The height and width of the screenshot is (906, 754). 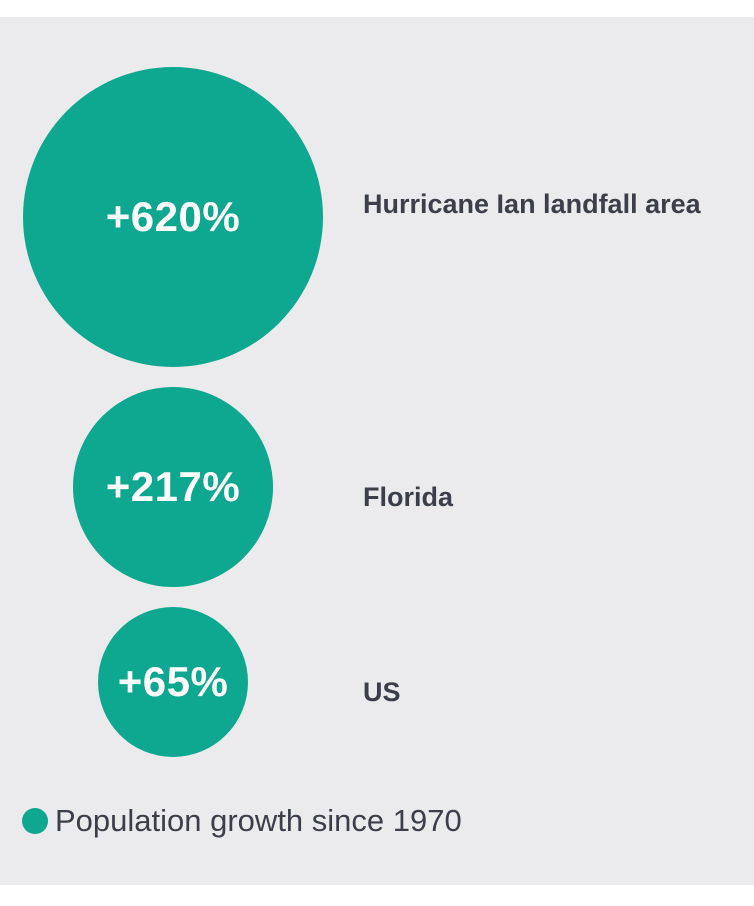 I want to click on bubble-hurricane-ian: +620%, so click(x=173, y=217).